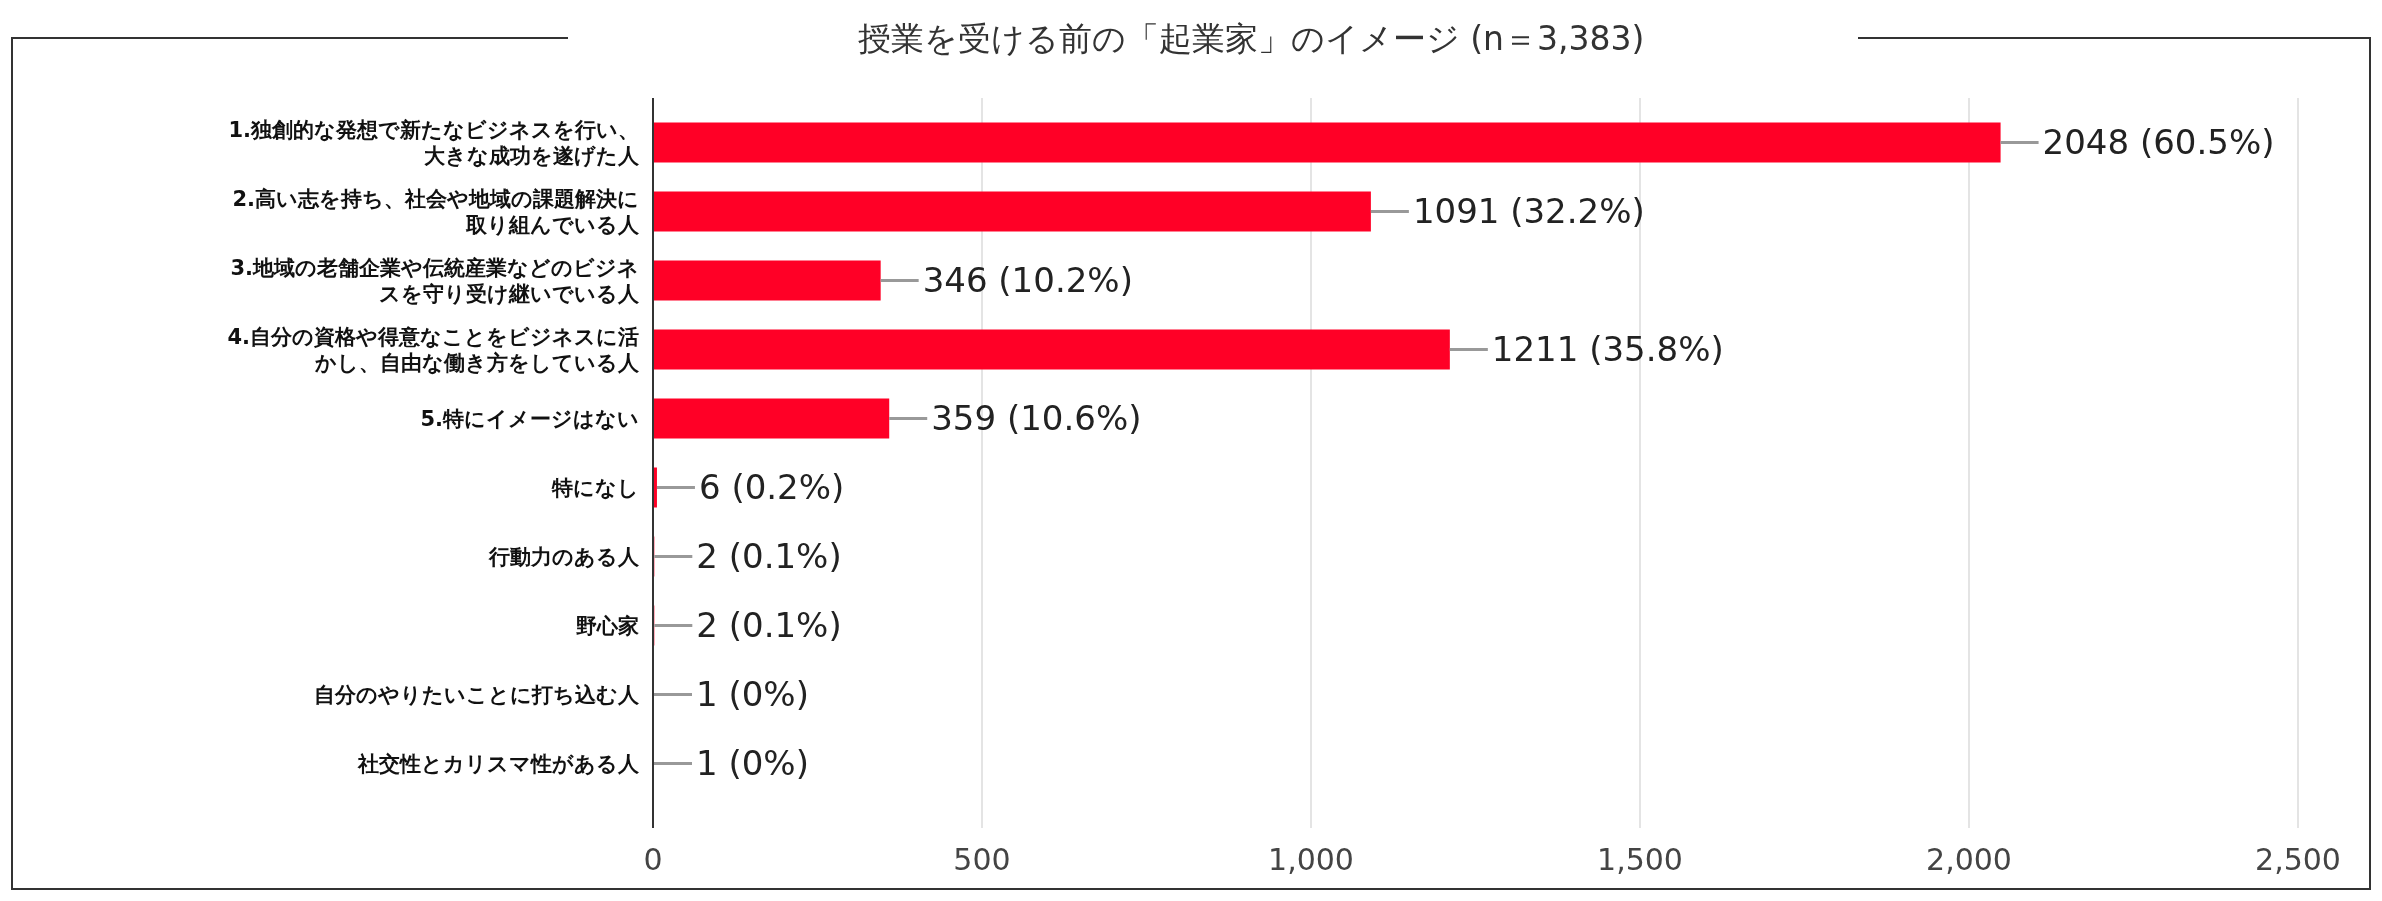  Describe the element at coordinates (1036, 418) in the screenshot. I see `data-label: 359 (10.6%)` at that location.